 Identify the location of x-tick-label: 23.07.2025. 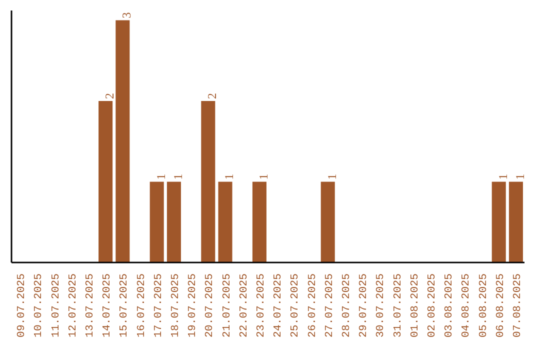
(261, 305).